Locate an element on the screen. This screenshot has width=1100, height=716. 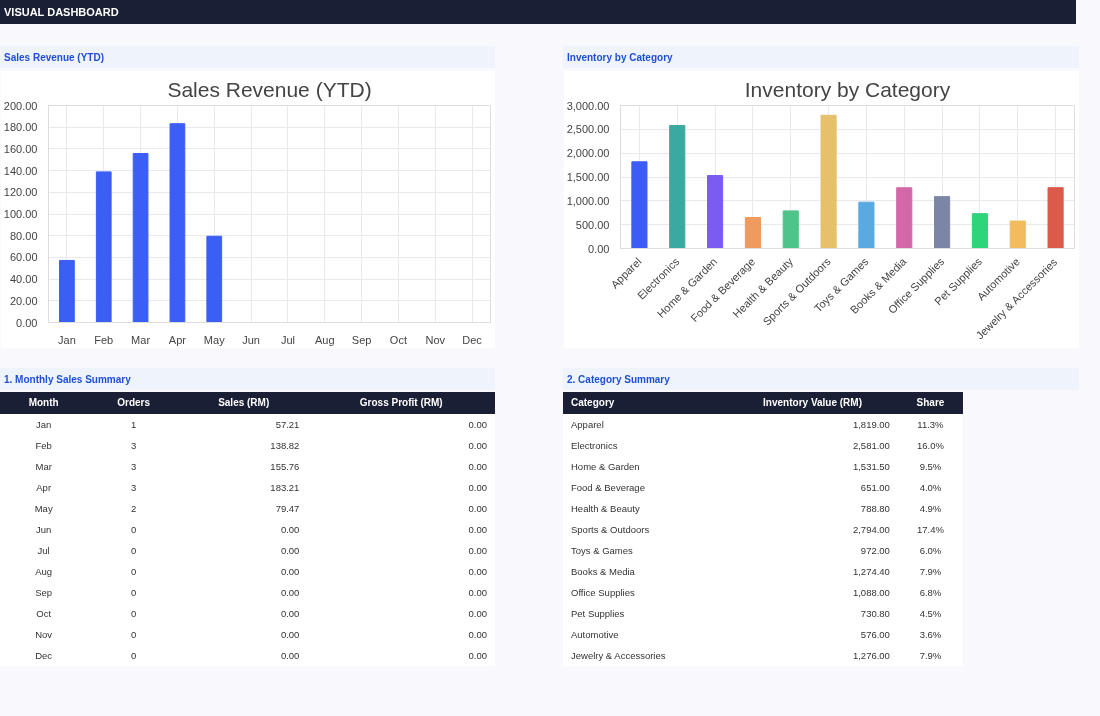
data-label: 4.5% is located at coordinates (930, 613).